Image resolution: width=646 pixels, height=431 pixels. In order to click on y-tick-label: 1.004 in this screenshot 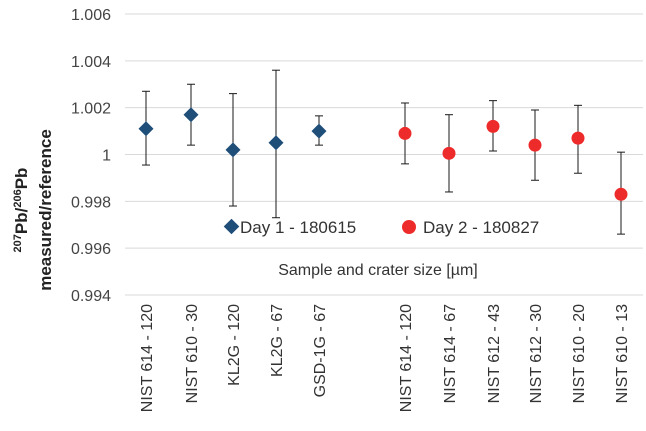, I will do `click(91, 62)`.